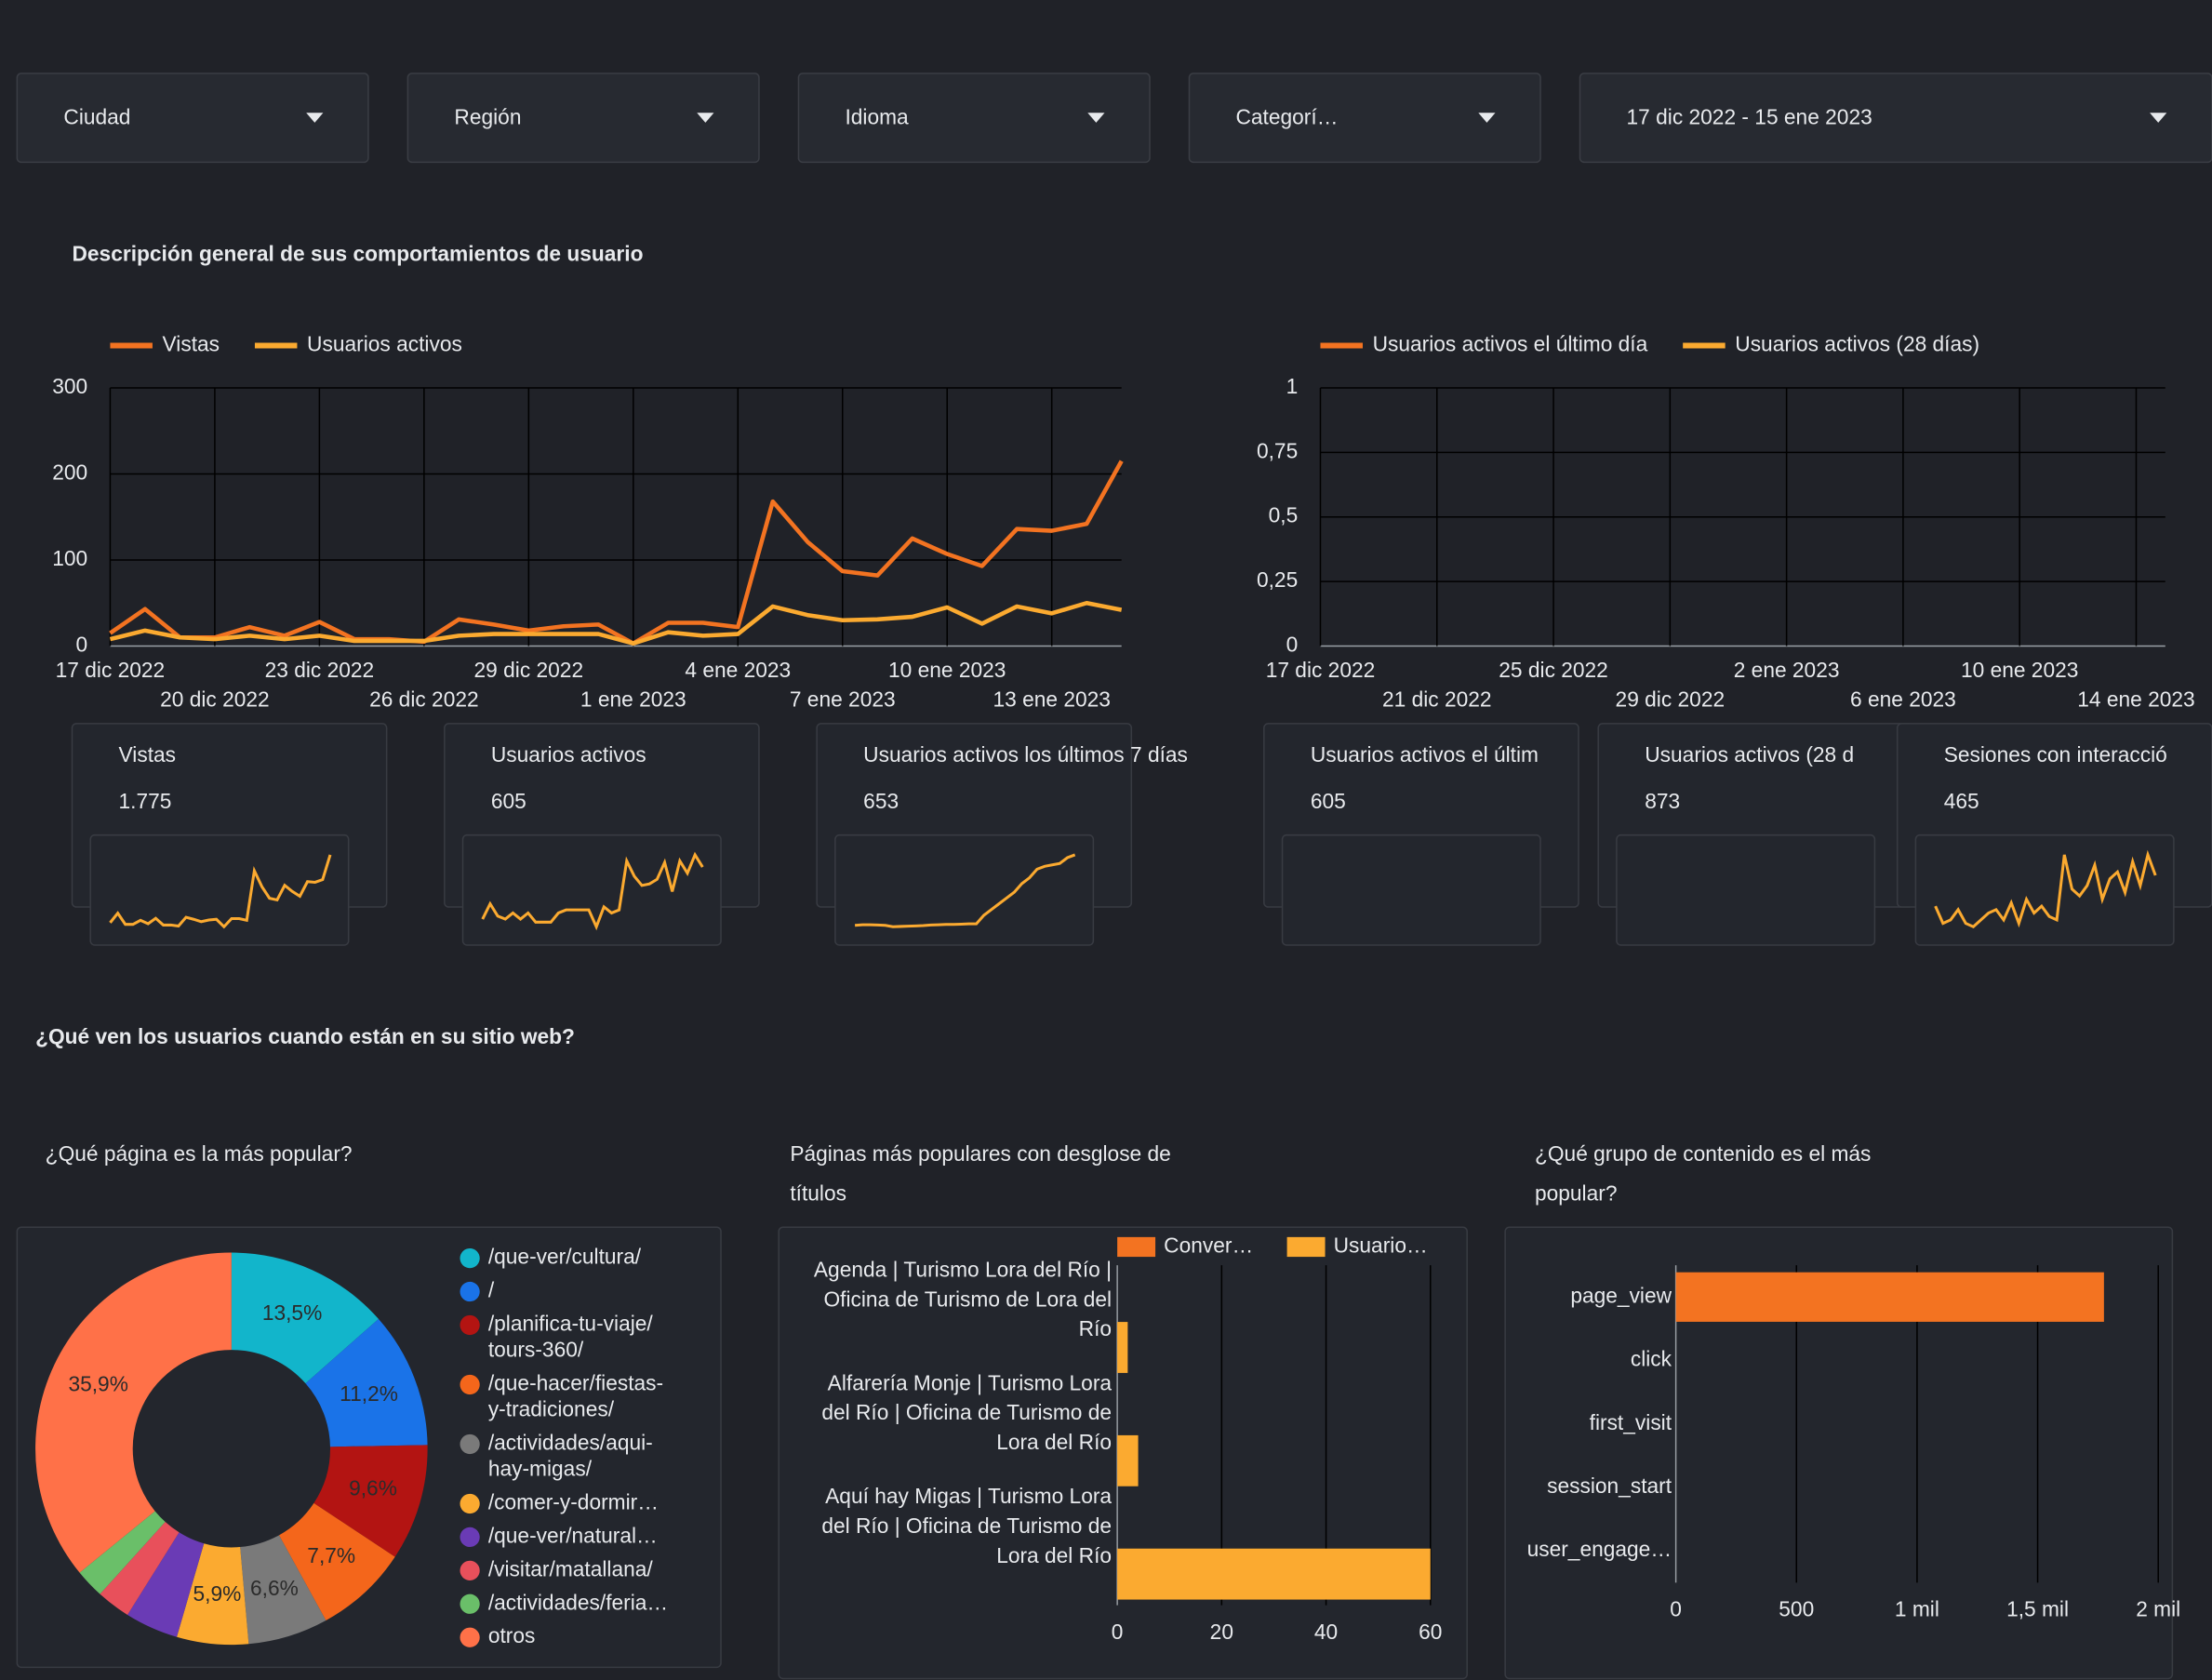 Image resolution: width=2212 pixels, height=1680 pixels. I want to click on chart-panel, so click(1839, 1453).